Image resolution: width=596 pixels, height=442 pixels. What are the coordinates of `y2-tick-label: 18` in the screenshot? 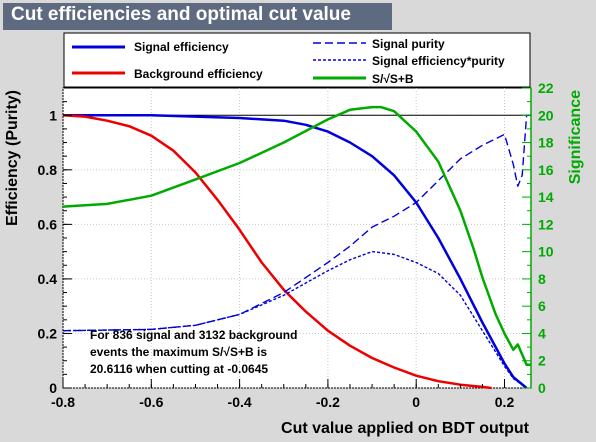 It's located at (546, 143).